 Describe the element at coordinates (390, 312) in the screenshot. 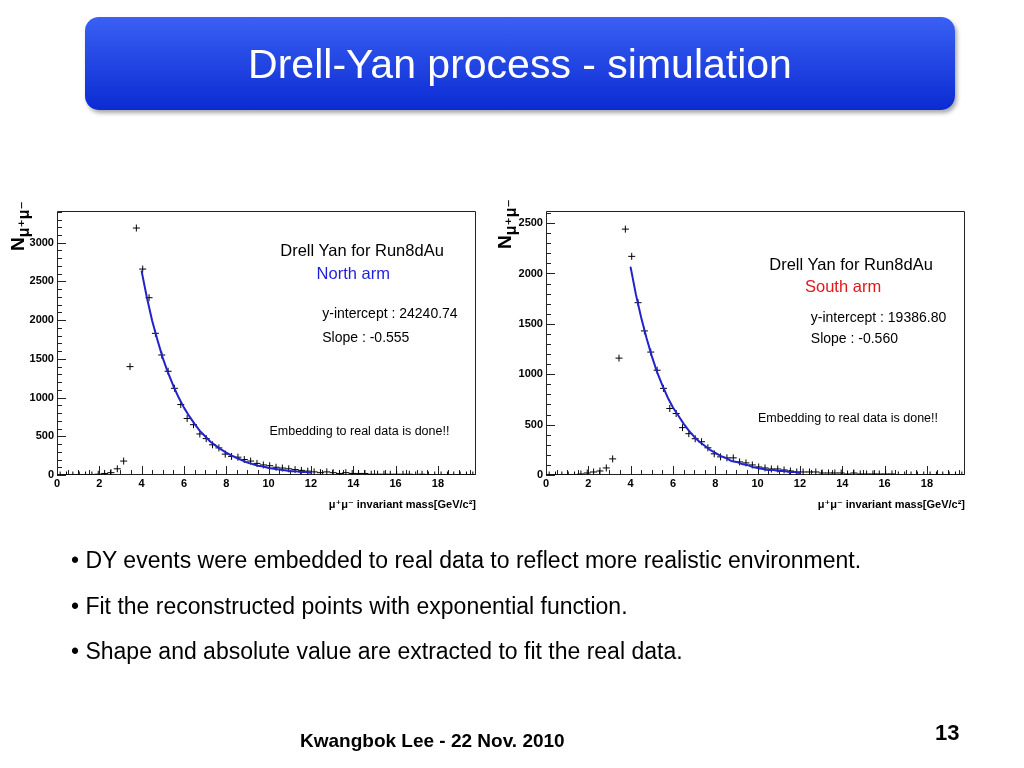

I see `annotation: y-intercept : 24240.74` at that location.